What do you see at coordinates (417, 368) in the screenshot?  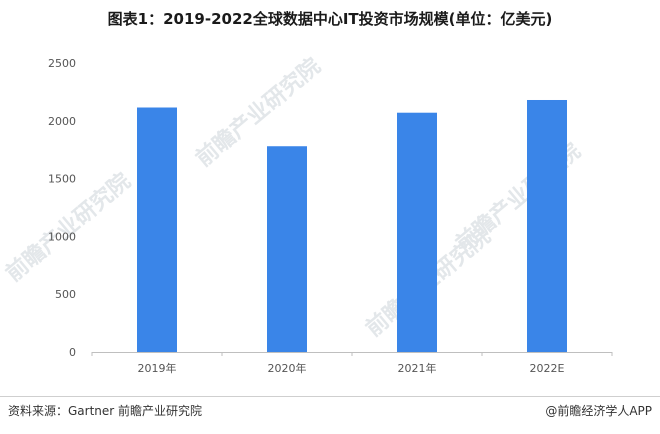 I see `x-tick-label: 2021年` at bounding box center [417, 368].